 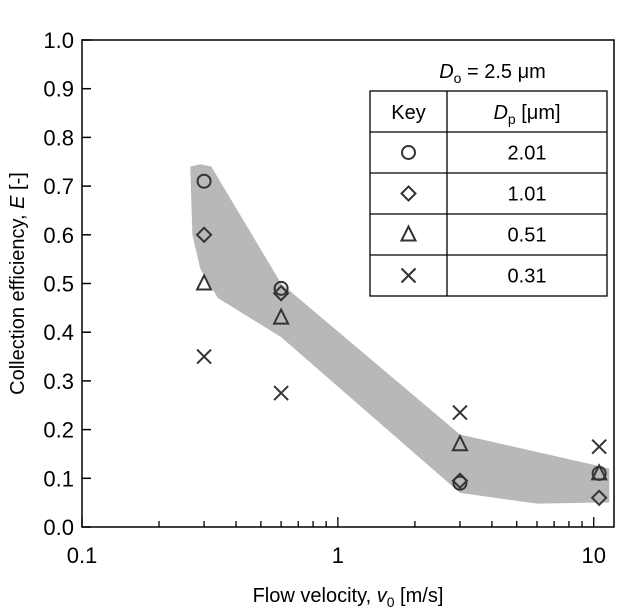 I want to click on legend-header-unit: [μm], so click(x=538, y=113).